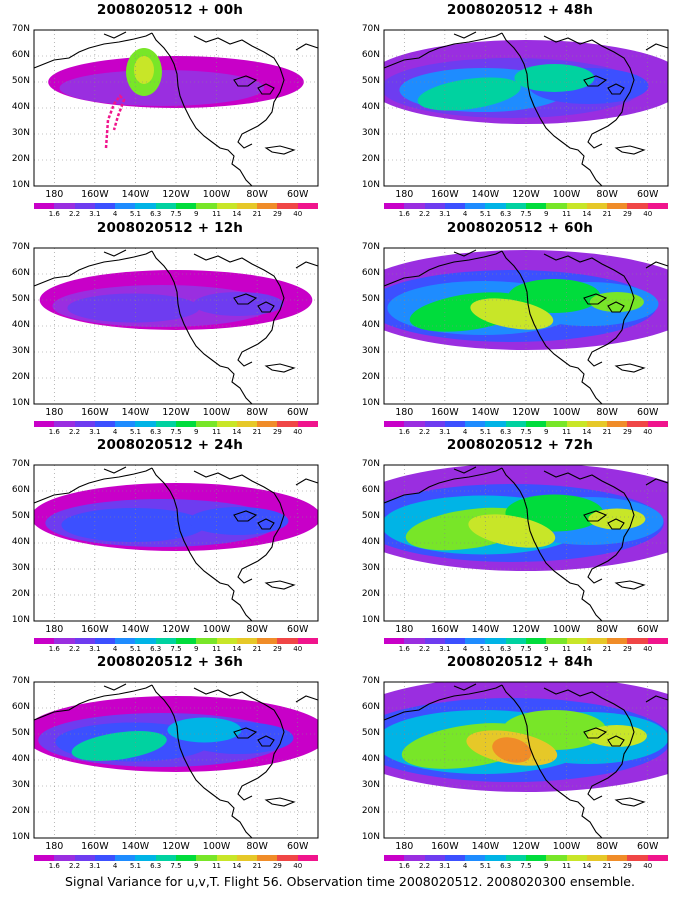 This screenshot has height=900, width=700. I want to click on panel-title: 2008020512 + 48h, so click(520, 10).